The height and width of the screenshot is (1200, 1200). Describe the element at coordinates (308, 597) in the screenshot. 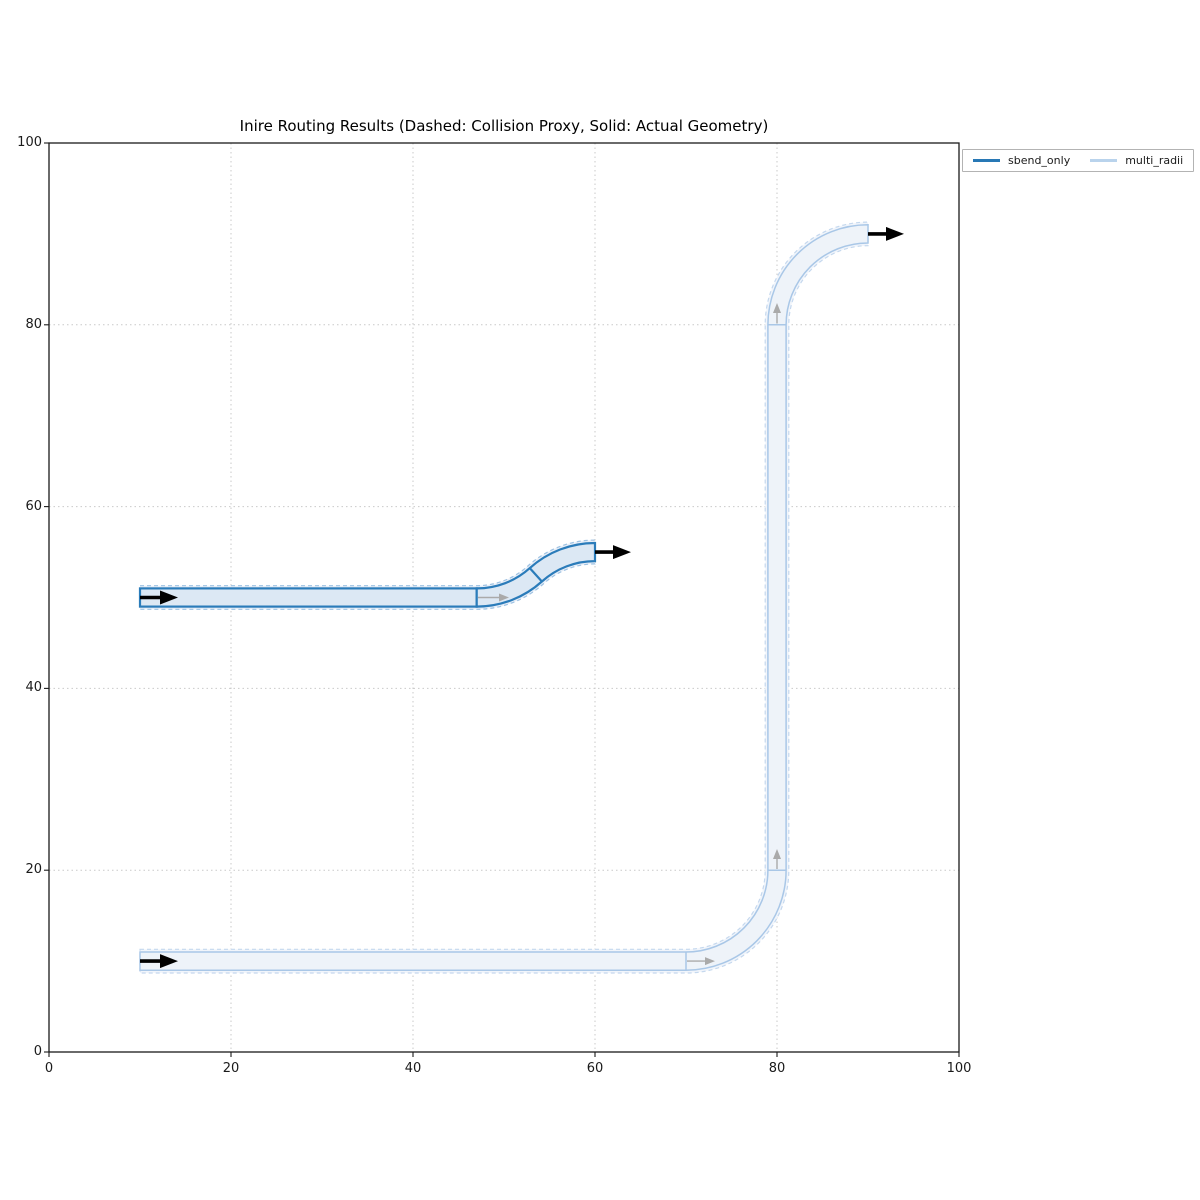

I see `sbend-straight-segment` at that location.